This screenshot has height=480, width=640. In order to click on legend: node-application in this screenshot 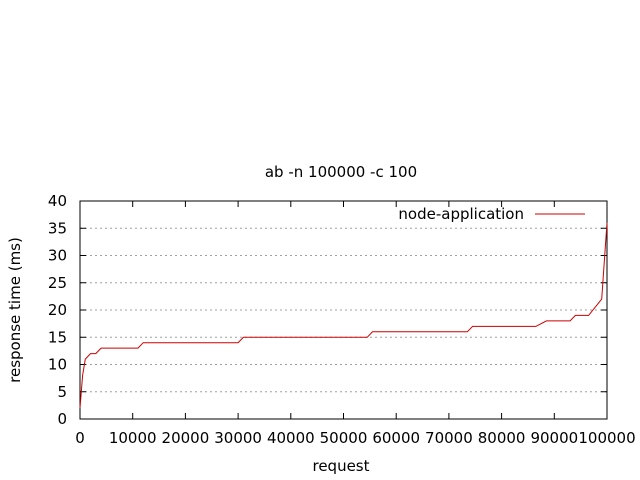, I will do `click(491, 214)`.